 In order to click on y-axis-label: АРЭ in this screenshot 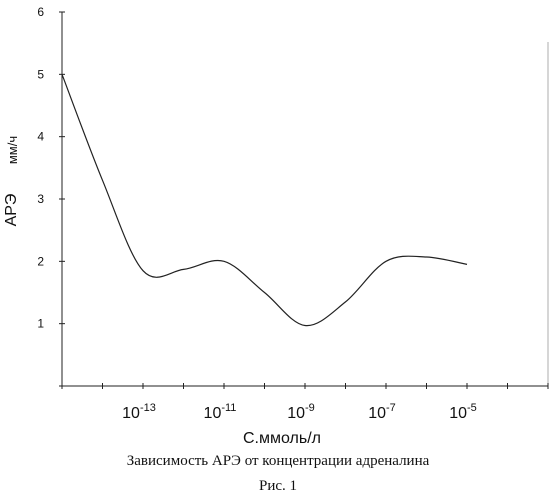, I will do `click(11, 210)`.